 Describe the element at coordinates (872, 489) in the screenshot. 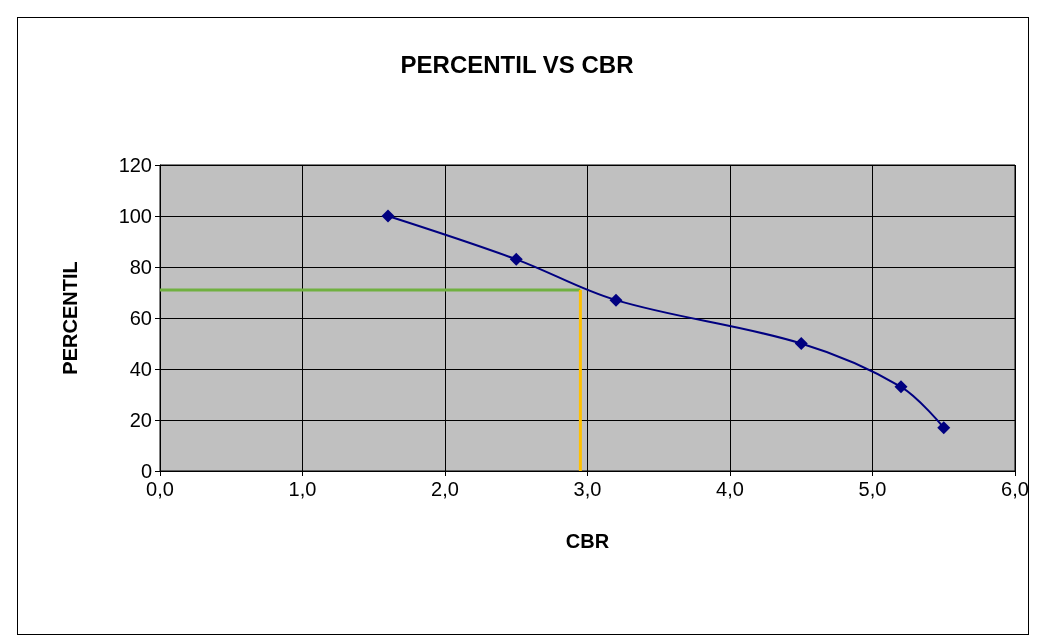

I see `x-tick-label: 5,0` at that location.